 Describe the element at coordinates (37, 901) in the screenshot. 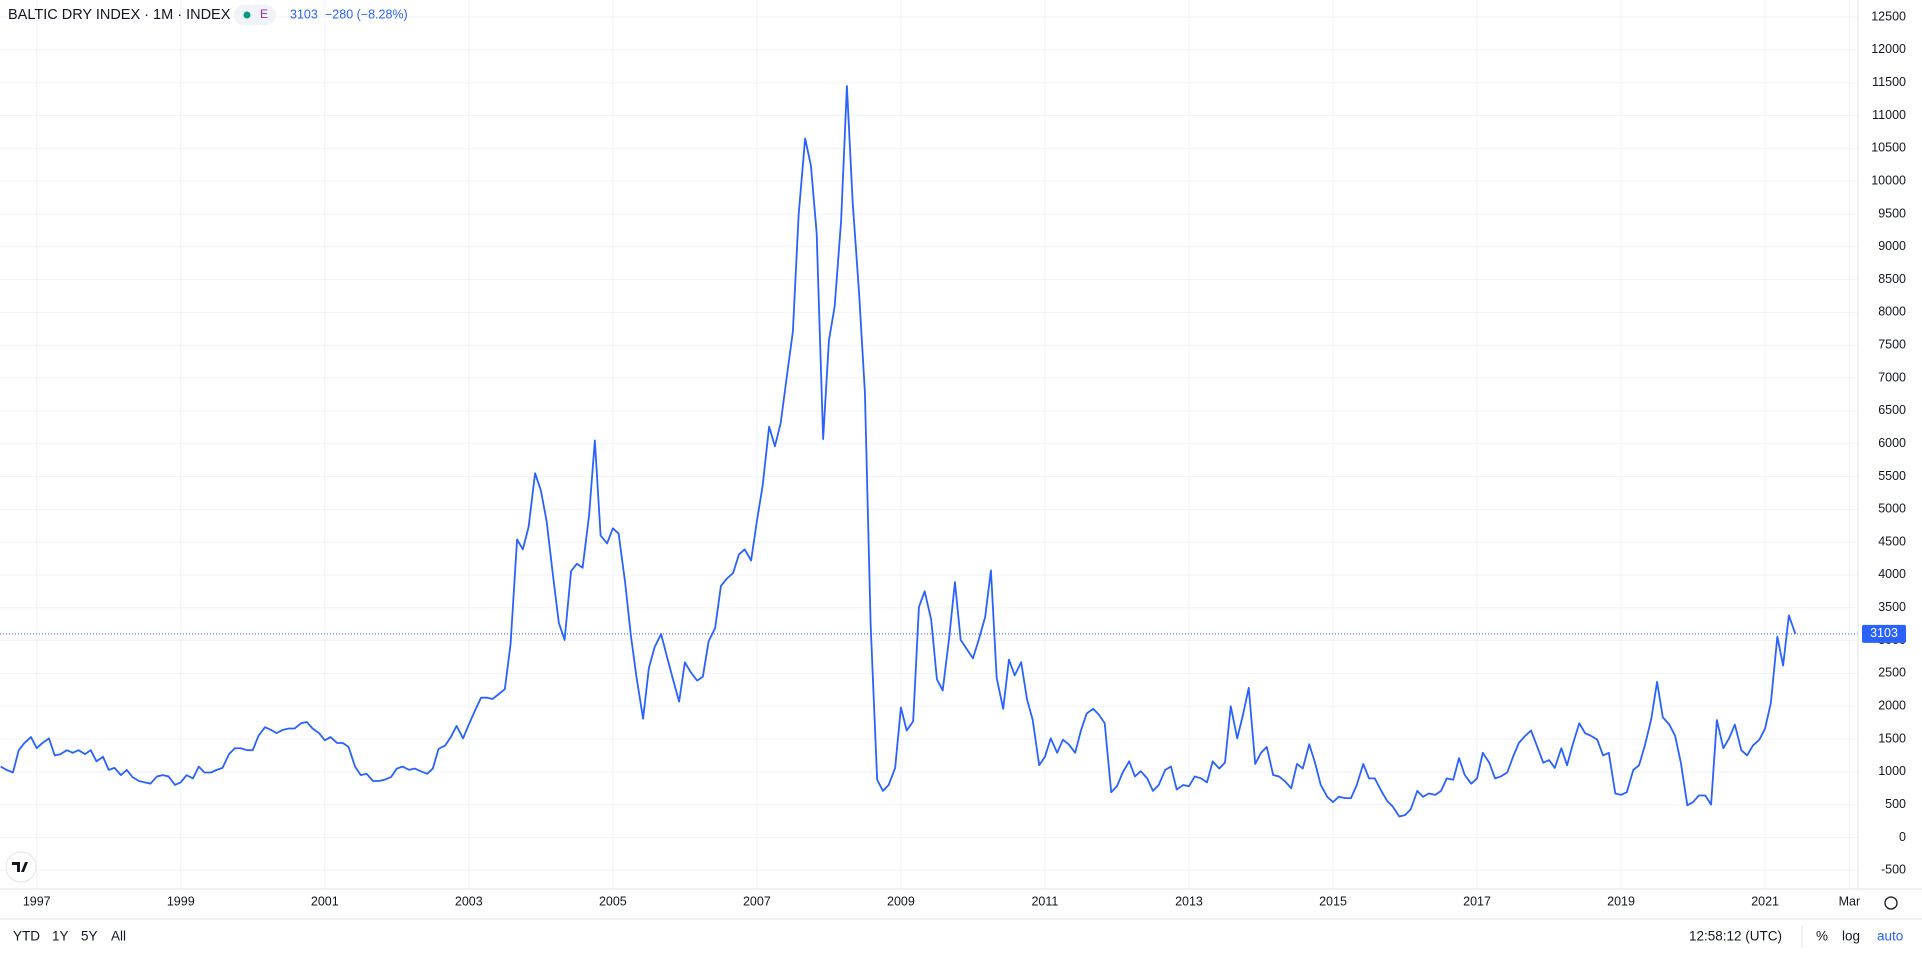

I see `x-tick-label: 1997` at that location.